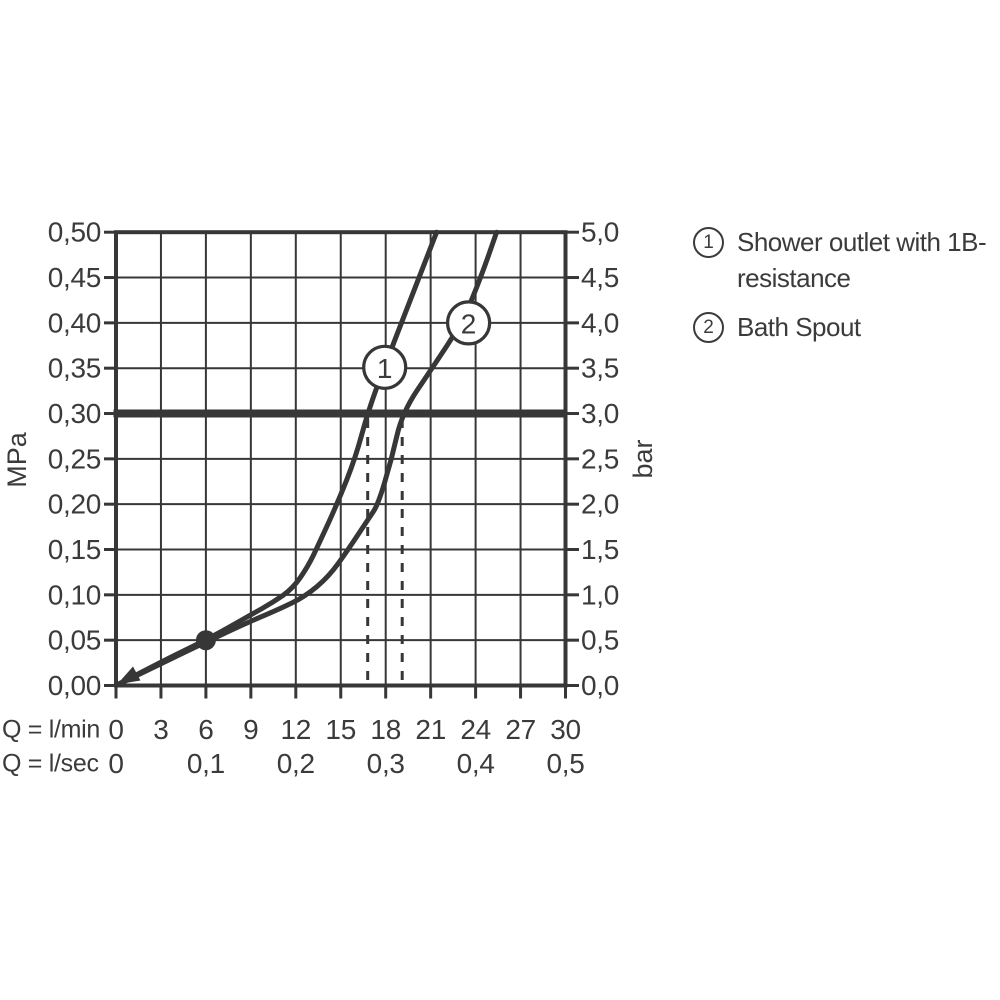  Describe the element at coordinates (600, 504) in the screenshot. I see `y-right-tick-6: 2,0` at that location.